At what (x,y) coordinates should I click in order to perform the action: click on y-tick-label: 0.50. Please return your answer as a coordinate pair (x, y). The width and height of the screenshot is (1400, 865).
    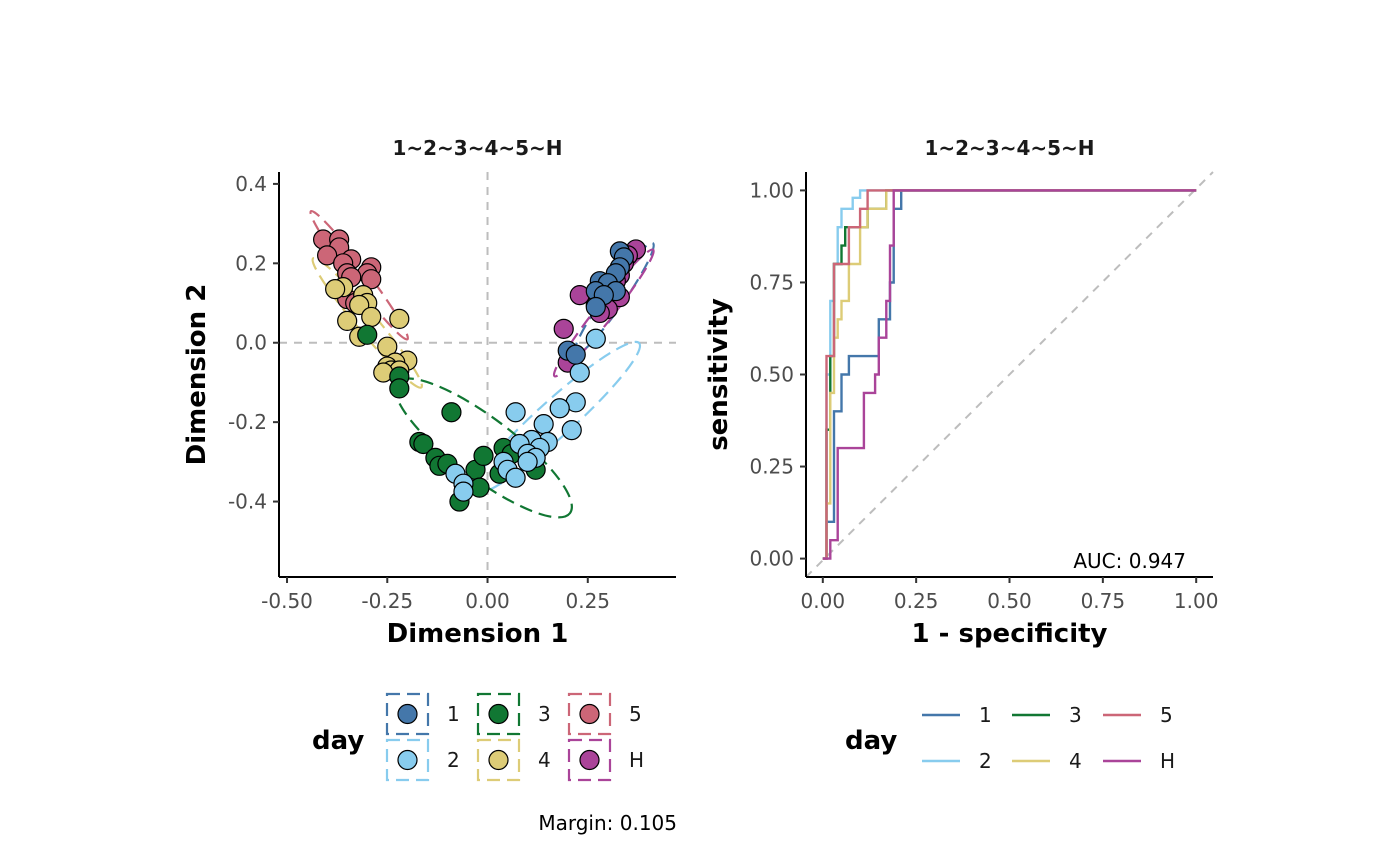
    Looking at the image, I should click on (771, 375).